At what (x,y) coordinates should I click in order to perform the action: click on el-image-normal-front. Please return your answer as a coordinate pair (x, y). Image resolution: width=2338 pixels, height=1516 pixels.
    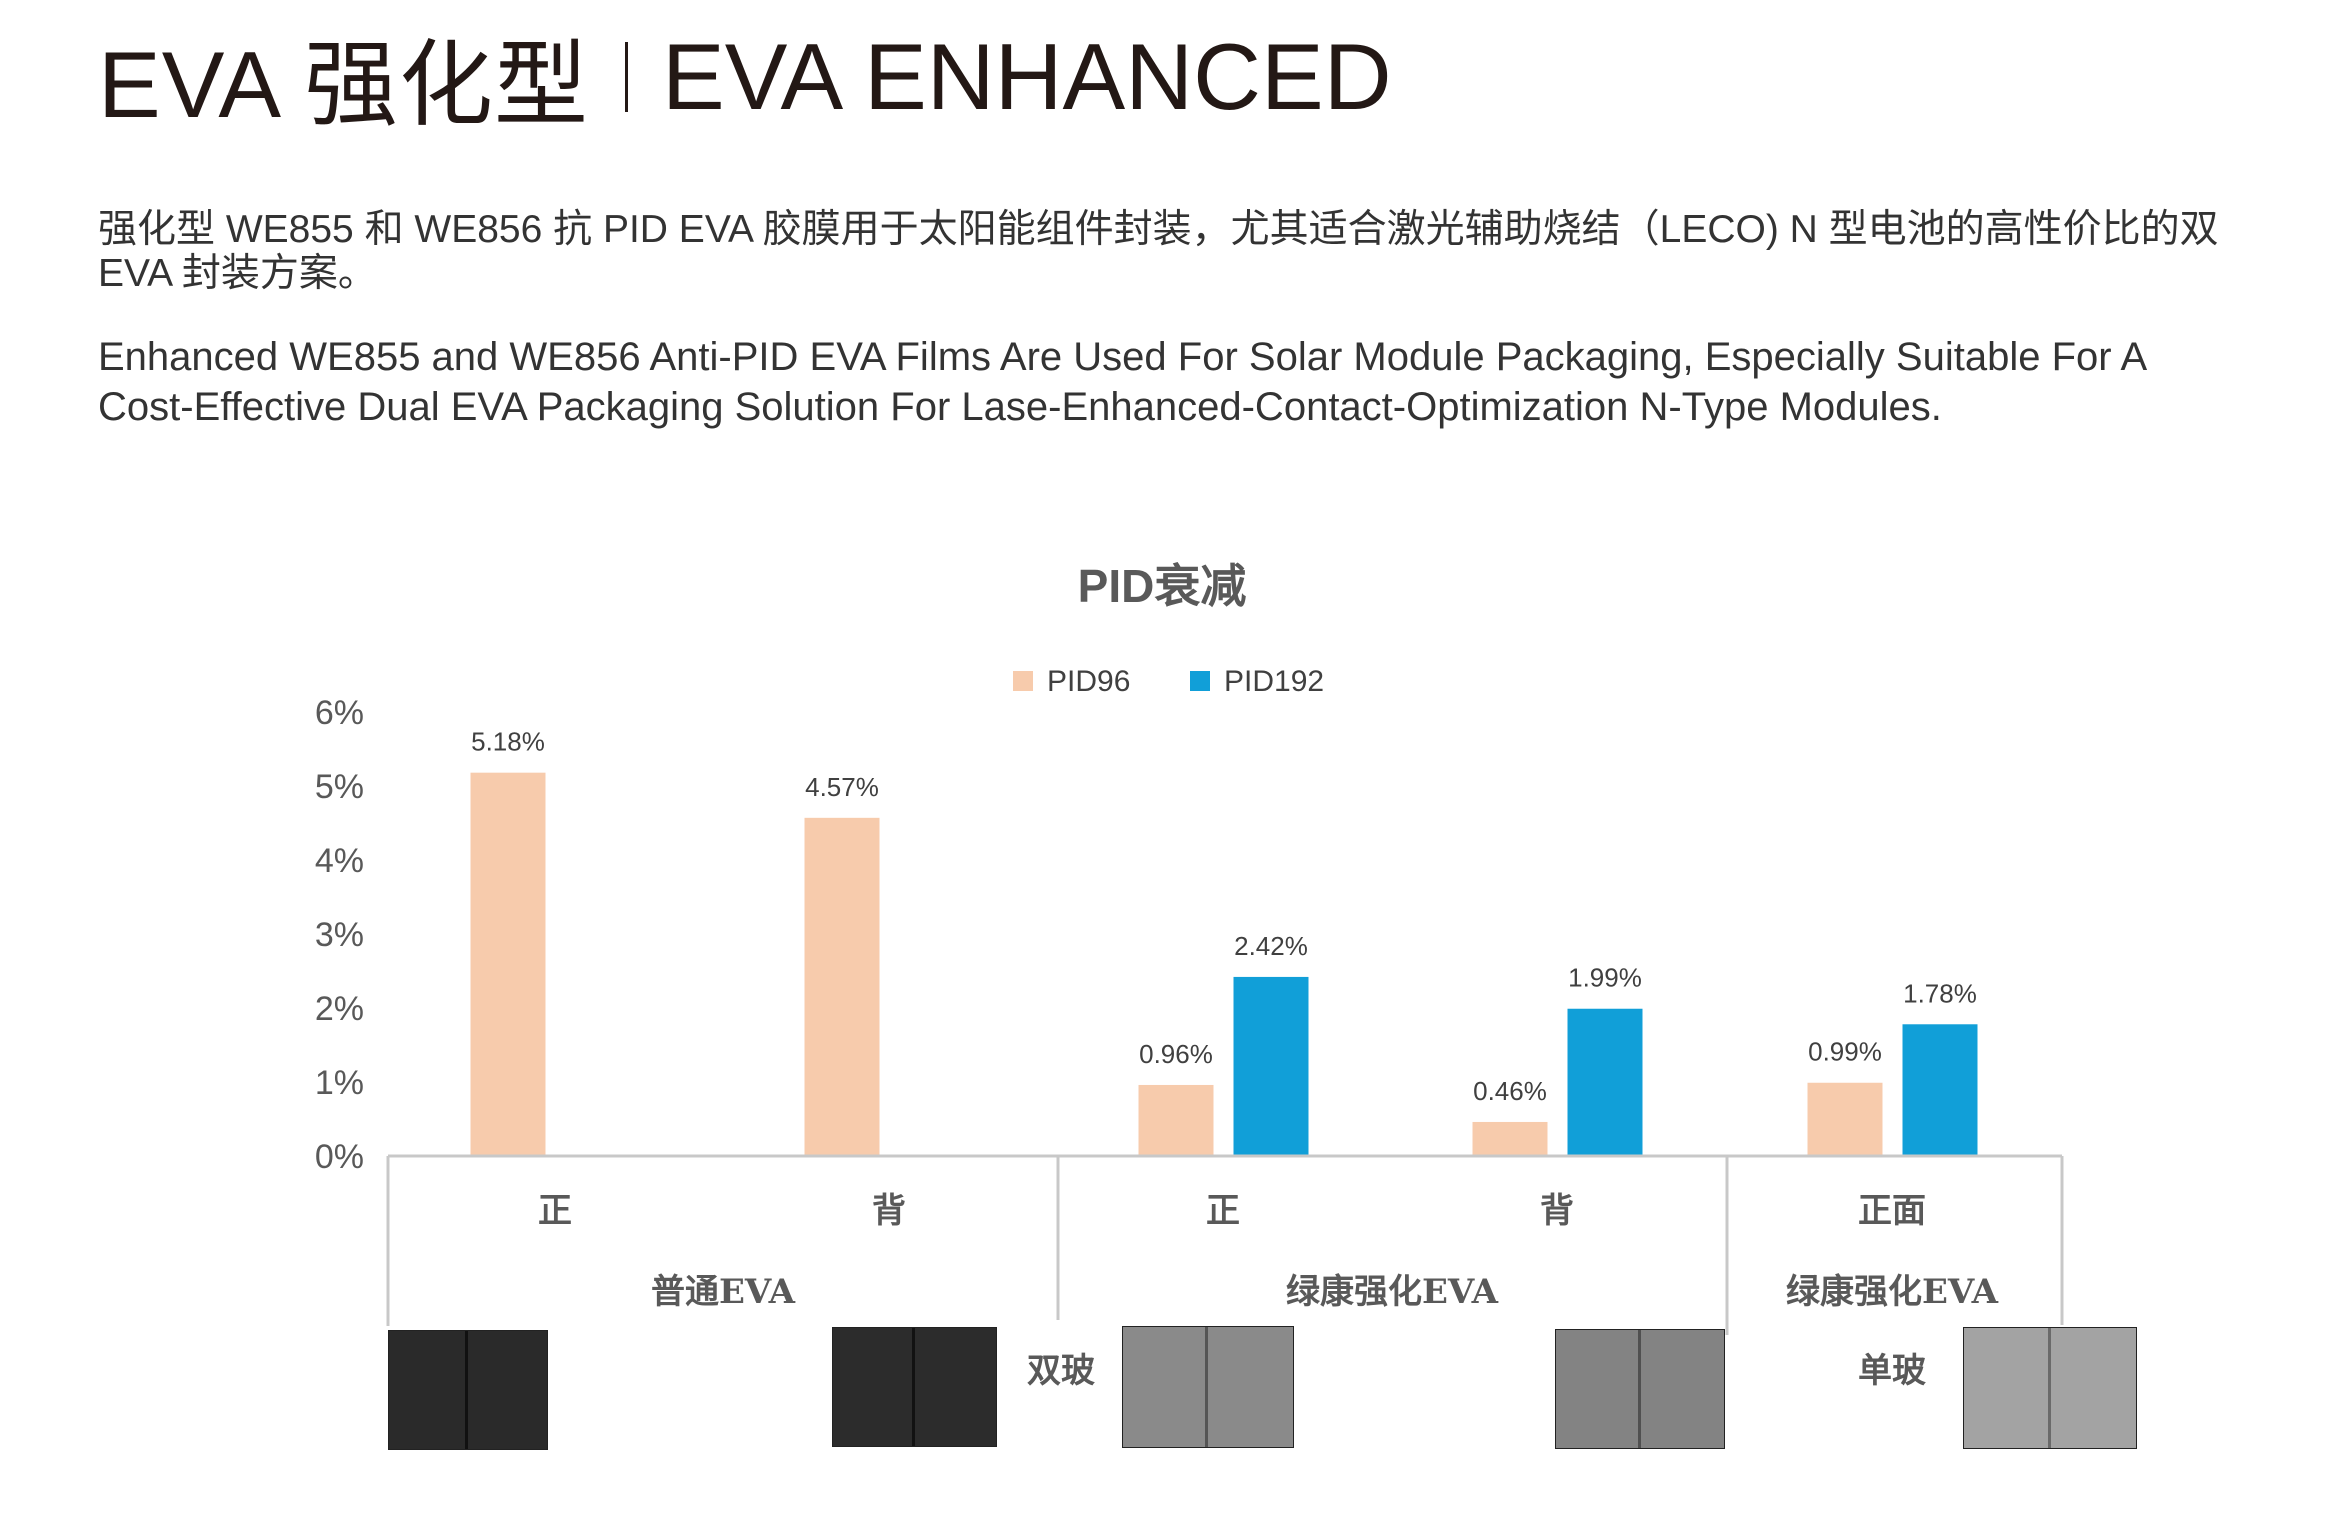
    Looking at the image, I should click on (468, 1390).